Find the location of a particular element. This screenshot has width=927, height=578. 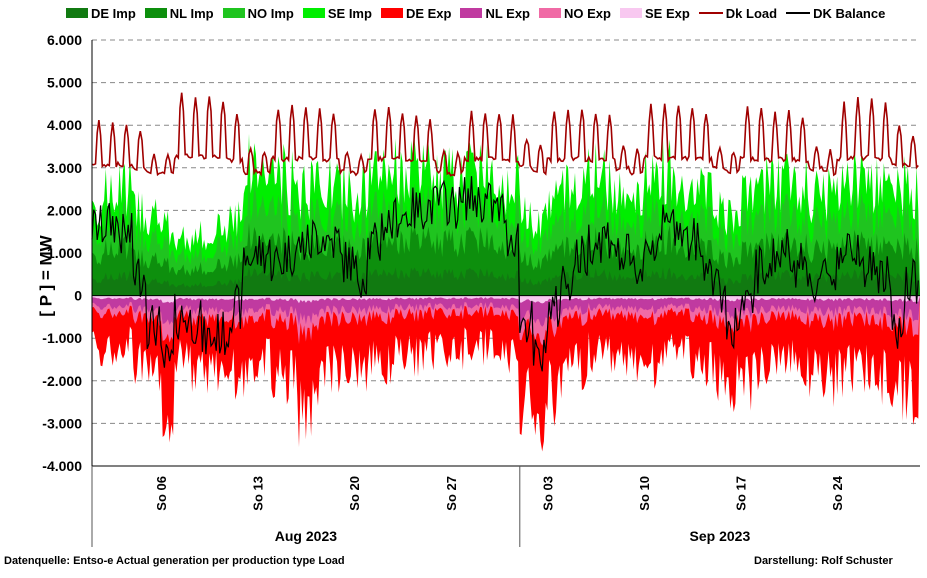

legend-label: NO Exp is located at coordinates (587, 13).